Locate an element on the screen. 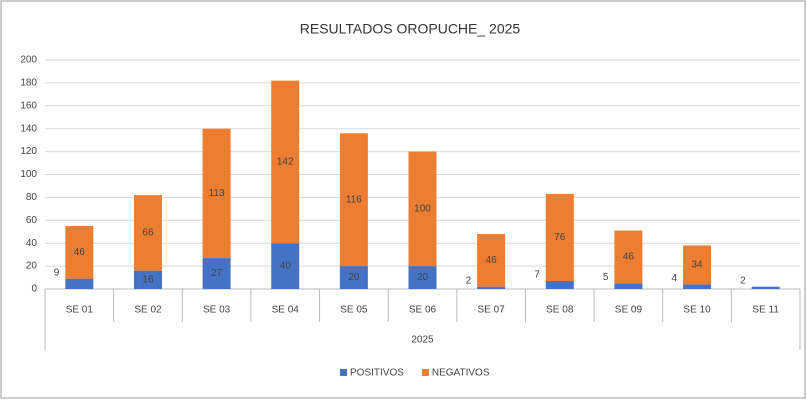 The image size is (807, 400). x-tick-label: SE 10 is located at coordinates (697, 310).